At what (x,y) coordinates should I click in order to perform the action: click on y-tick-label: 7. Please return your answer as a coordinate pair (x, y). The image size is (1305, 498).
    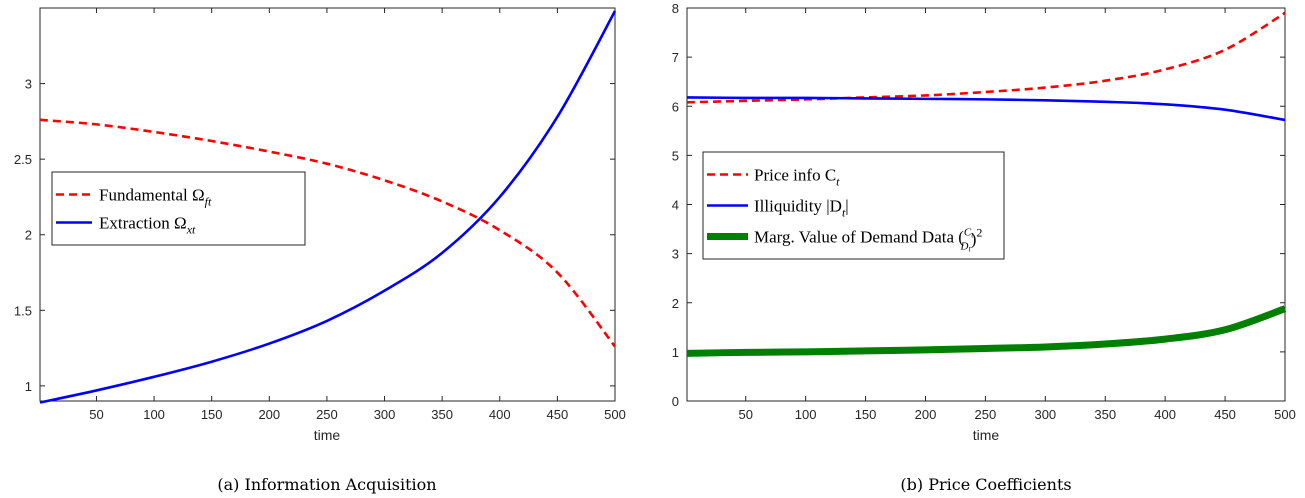
    Looking at the image, I should click on (675, 57).